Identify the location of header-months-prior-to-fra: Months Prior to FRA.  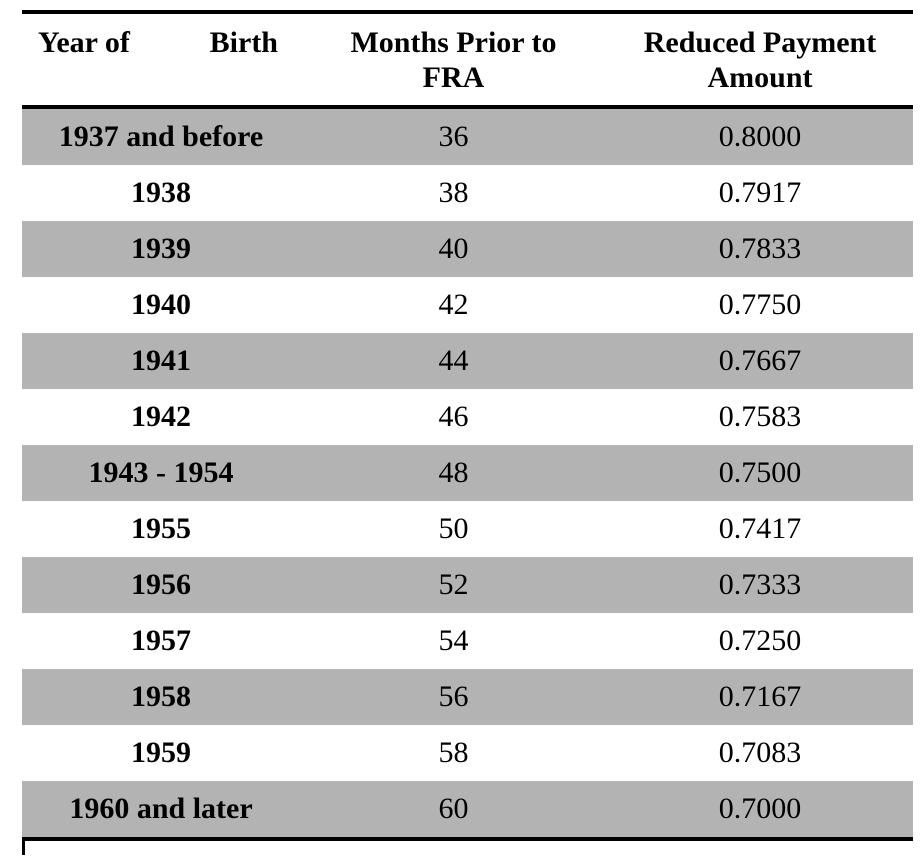
(453, 59).